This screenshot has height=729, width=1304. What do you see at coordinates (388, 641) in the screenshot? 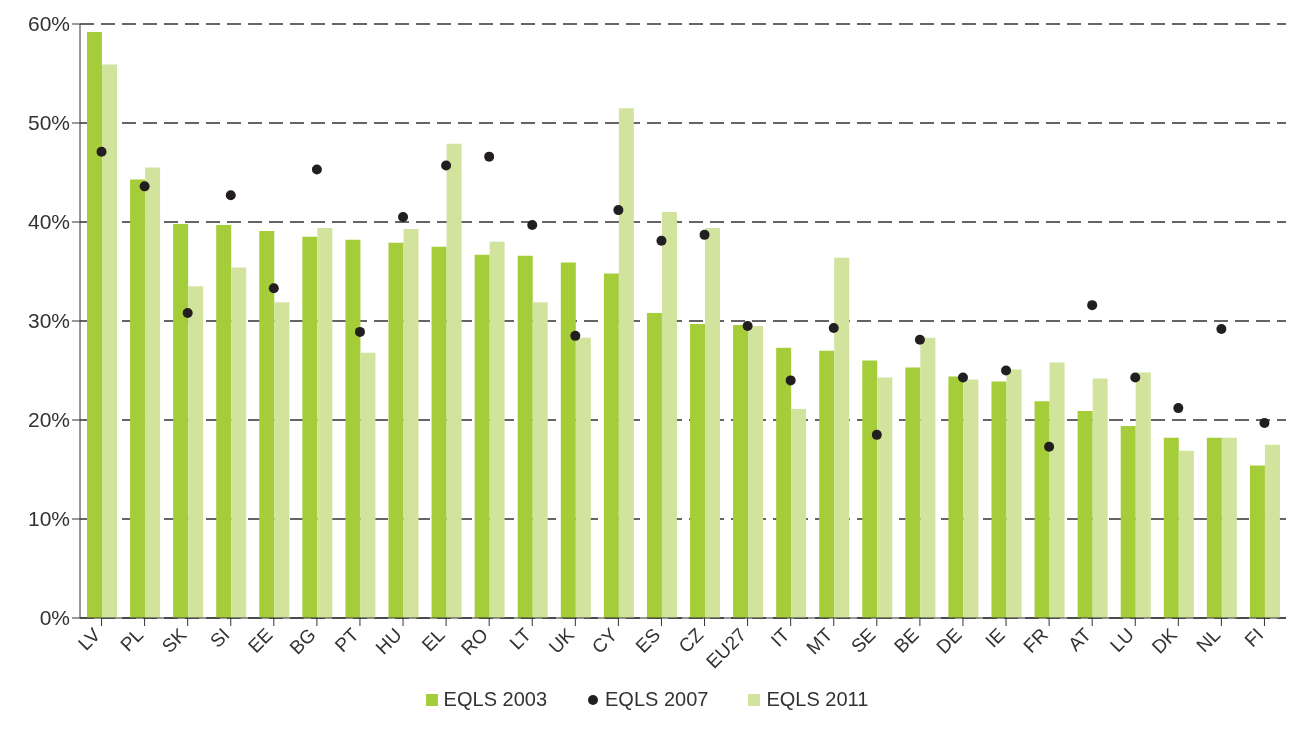
I see `x-tick-label: HU` at bounding box center [388, 641].